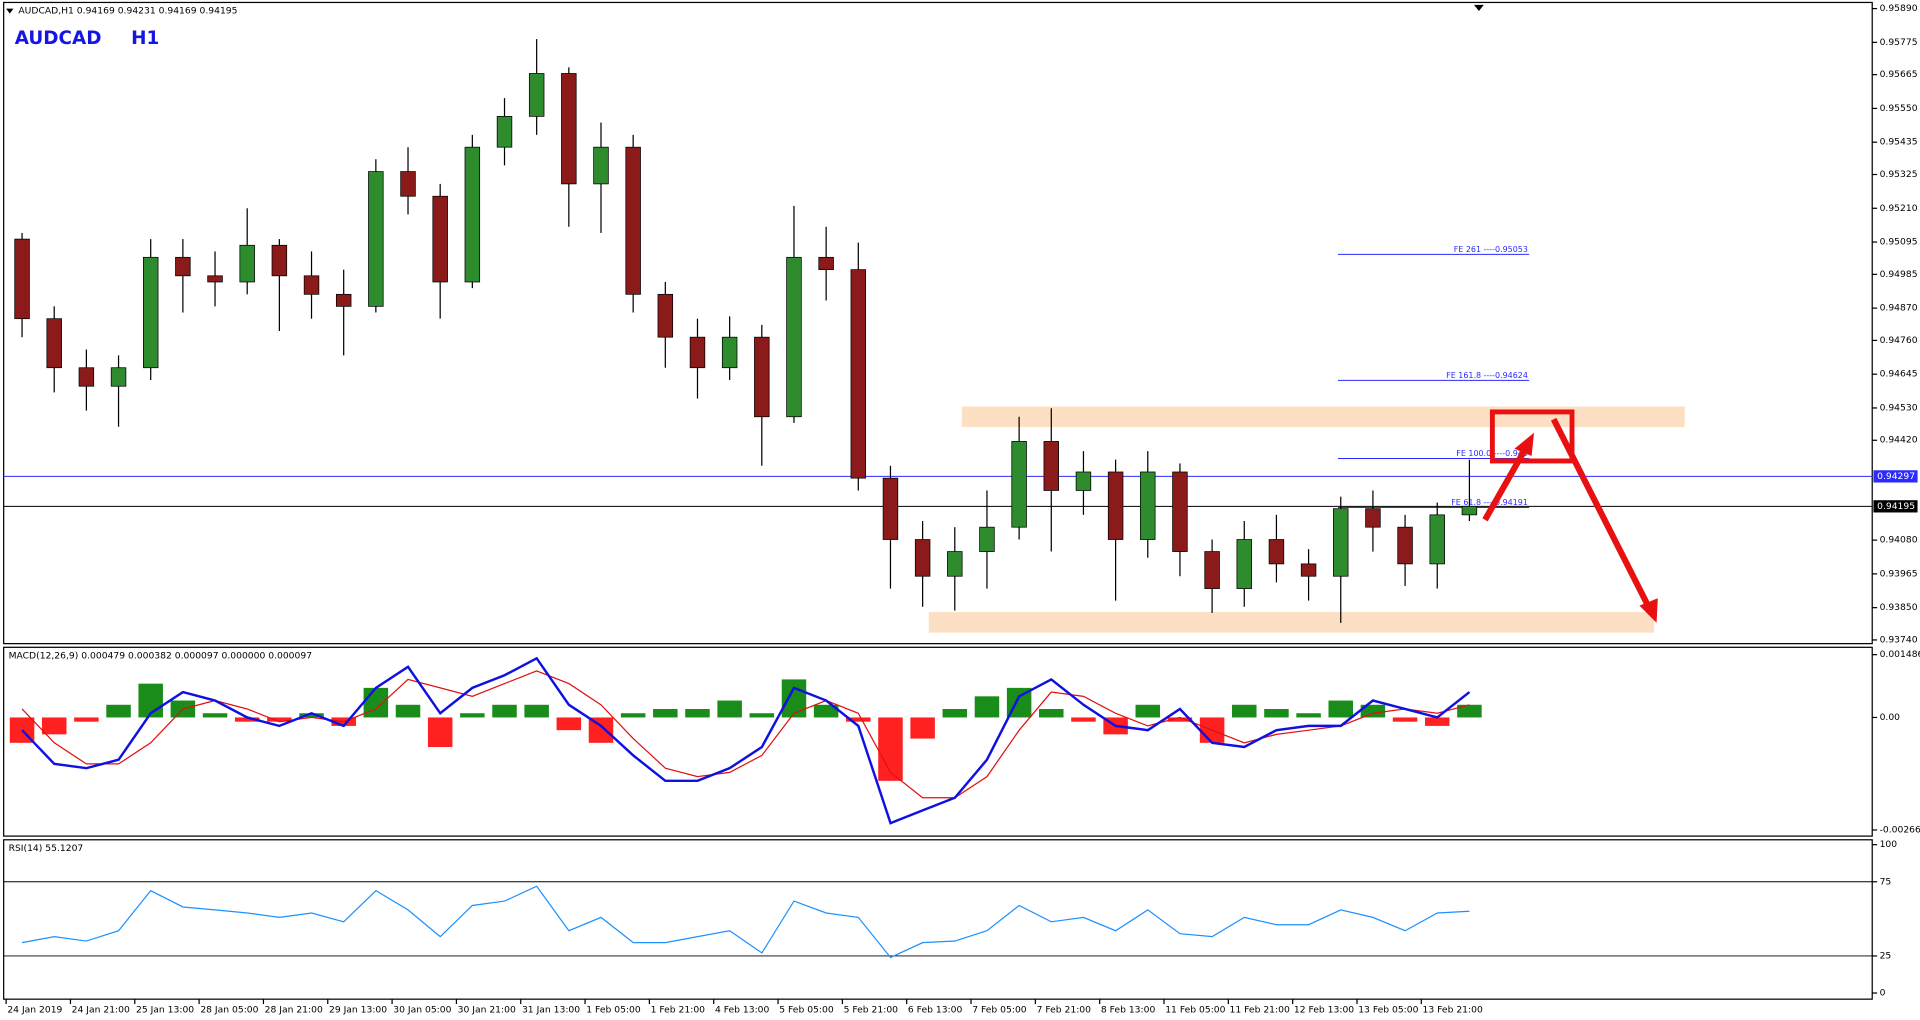 This screenshot has height=1020, width=1920. What do you see at coordinates (745, 734) in the screenshot?
I see `signal-line` at bounding box center [745, 734].